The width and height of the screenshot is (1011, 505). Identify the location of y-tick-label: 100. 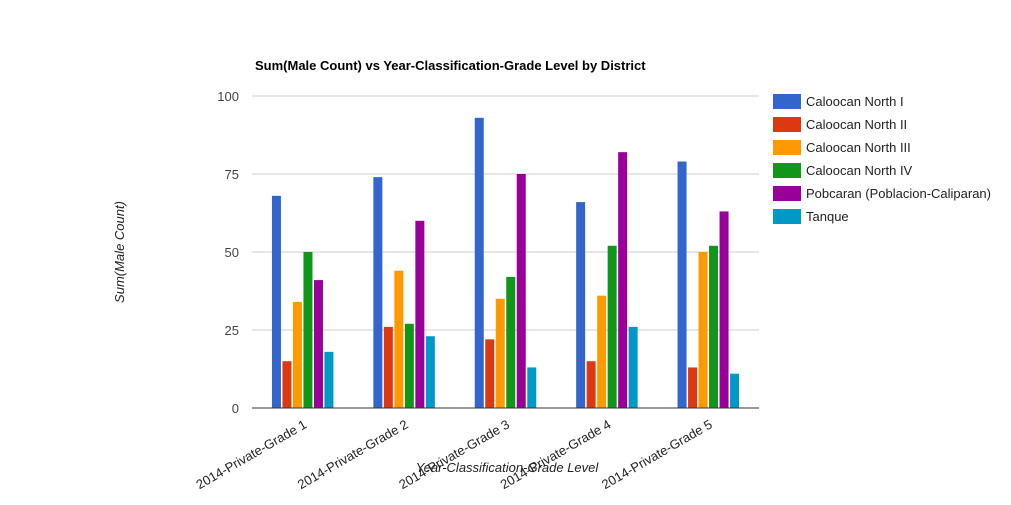
(228, 96).